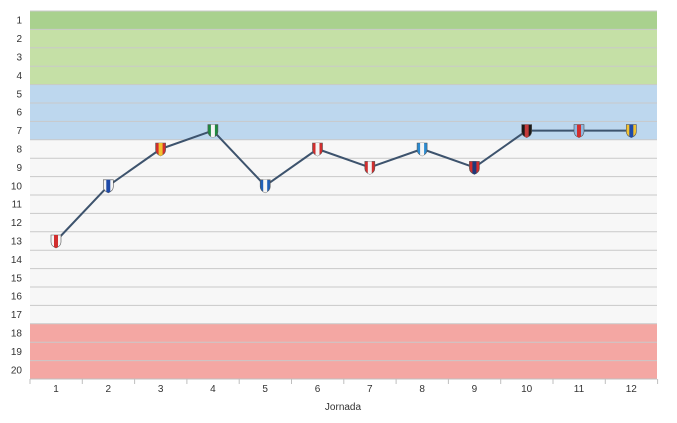  Describe the element at coordinates (213, 389) in the screenshot. I see `x-tick-label: 4` at that location.